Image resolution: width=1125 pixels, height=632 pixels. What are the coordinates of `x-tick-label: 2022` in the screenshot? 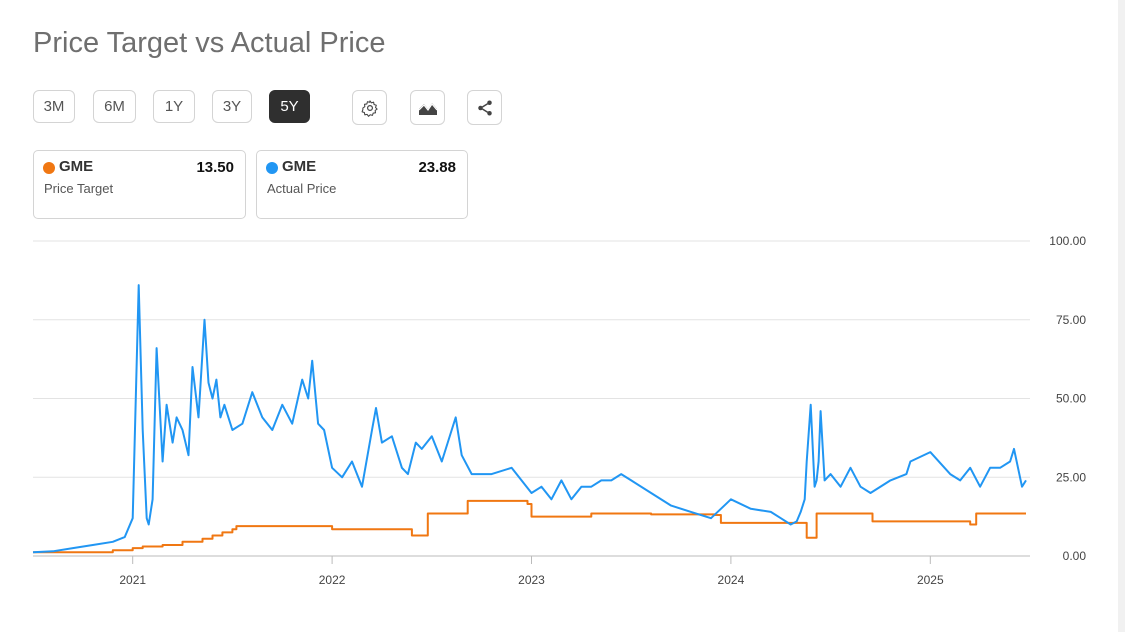 It's located at (332, 580).